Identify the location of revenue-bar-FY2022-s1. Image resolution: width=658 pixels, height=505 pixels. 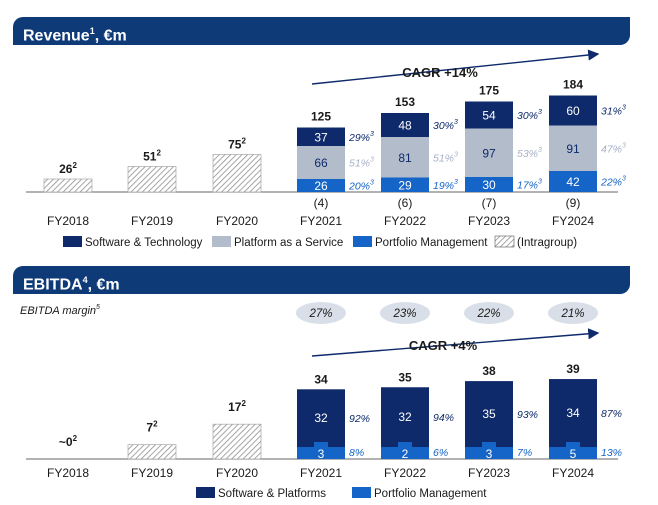
(405, 157).